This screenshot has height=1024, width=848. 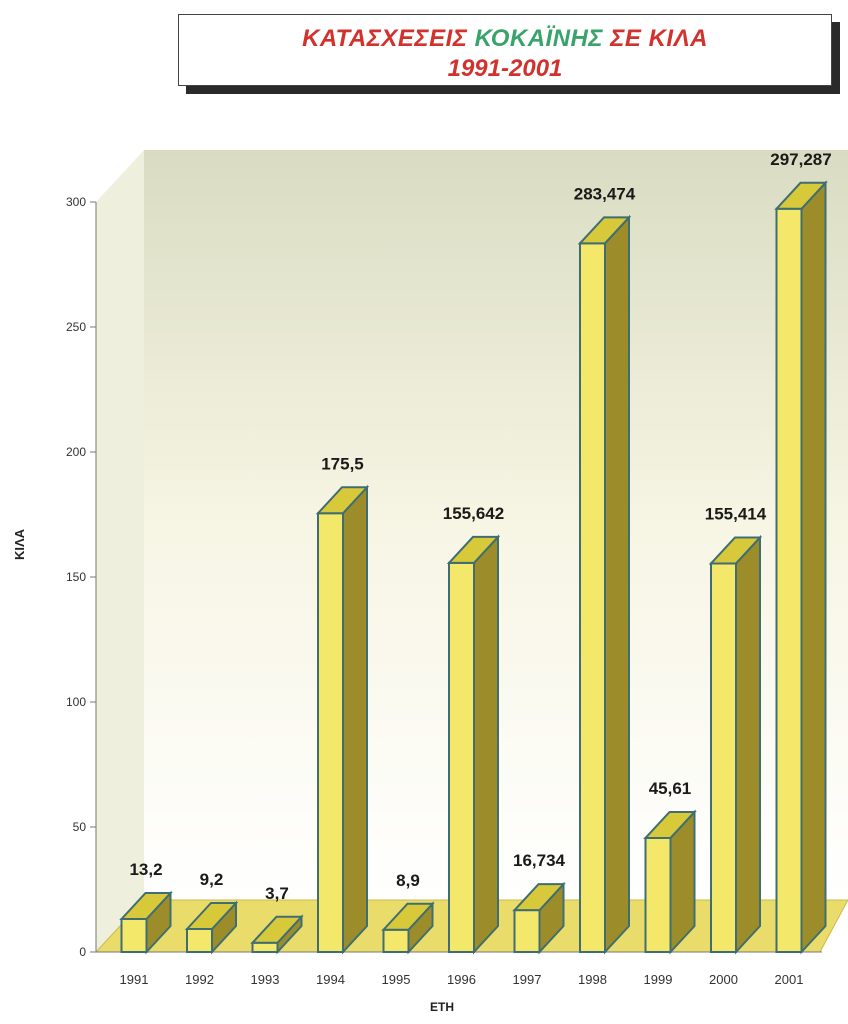 I want to click on y-tick-label: 300, so click(x=76, y=202).